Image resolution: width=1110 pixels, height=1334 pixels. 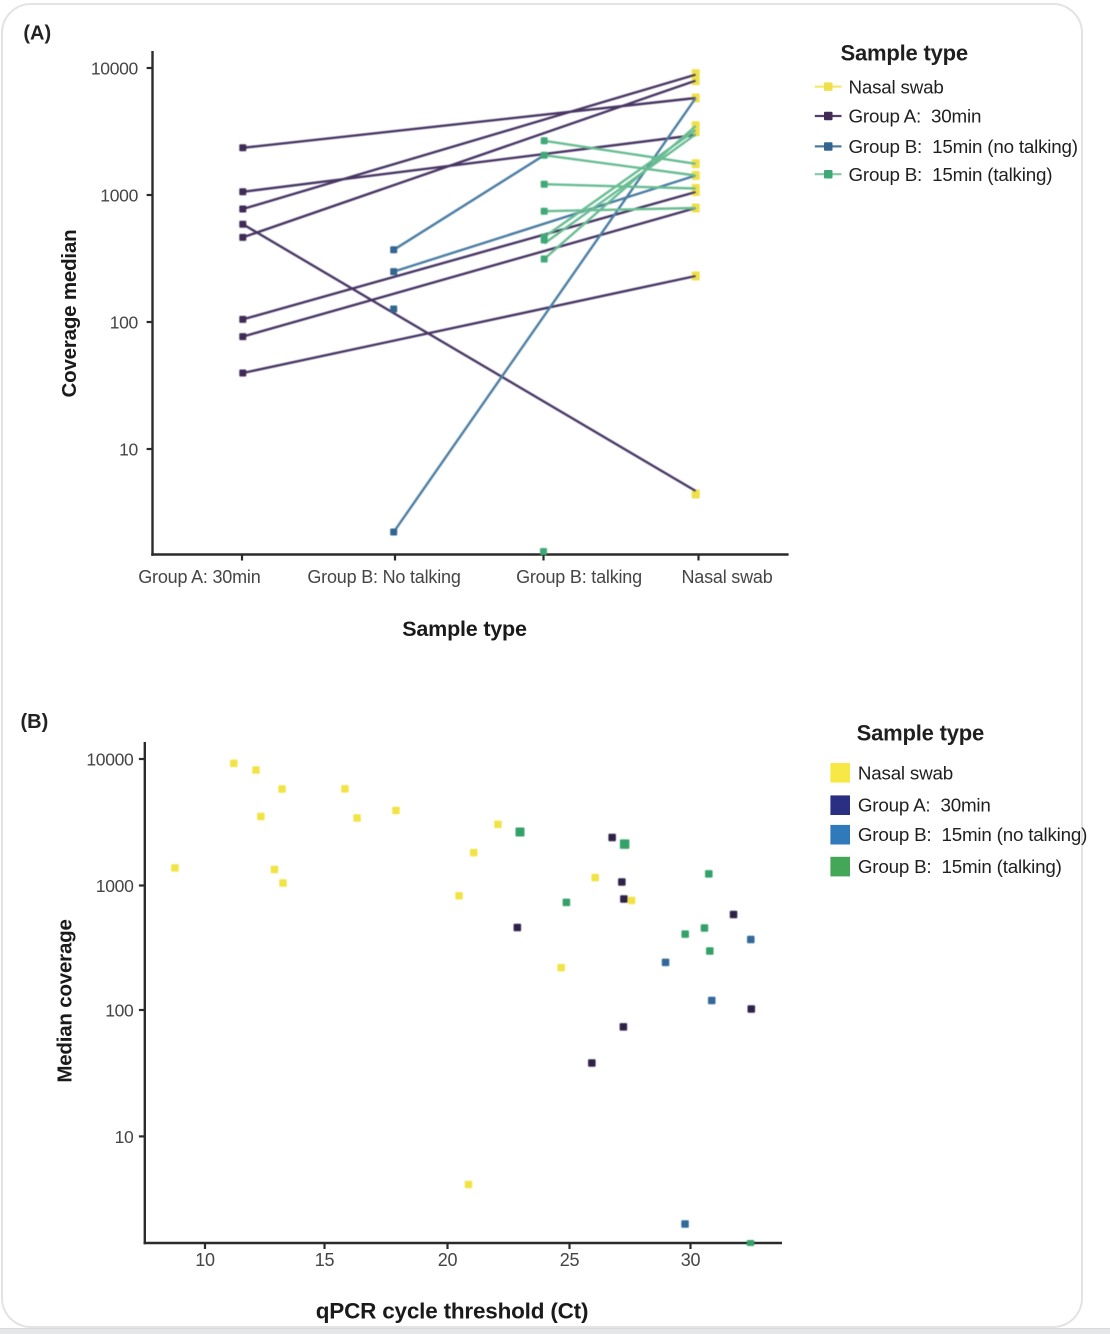 I want to click on svg-text: (B), so click(x=35, y=722).